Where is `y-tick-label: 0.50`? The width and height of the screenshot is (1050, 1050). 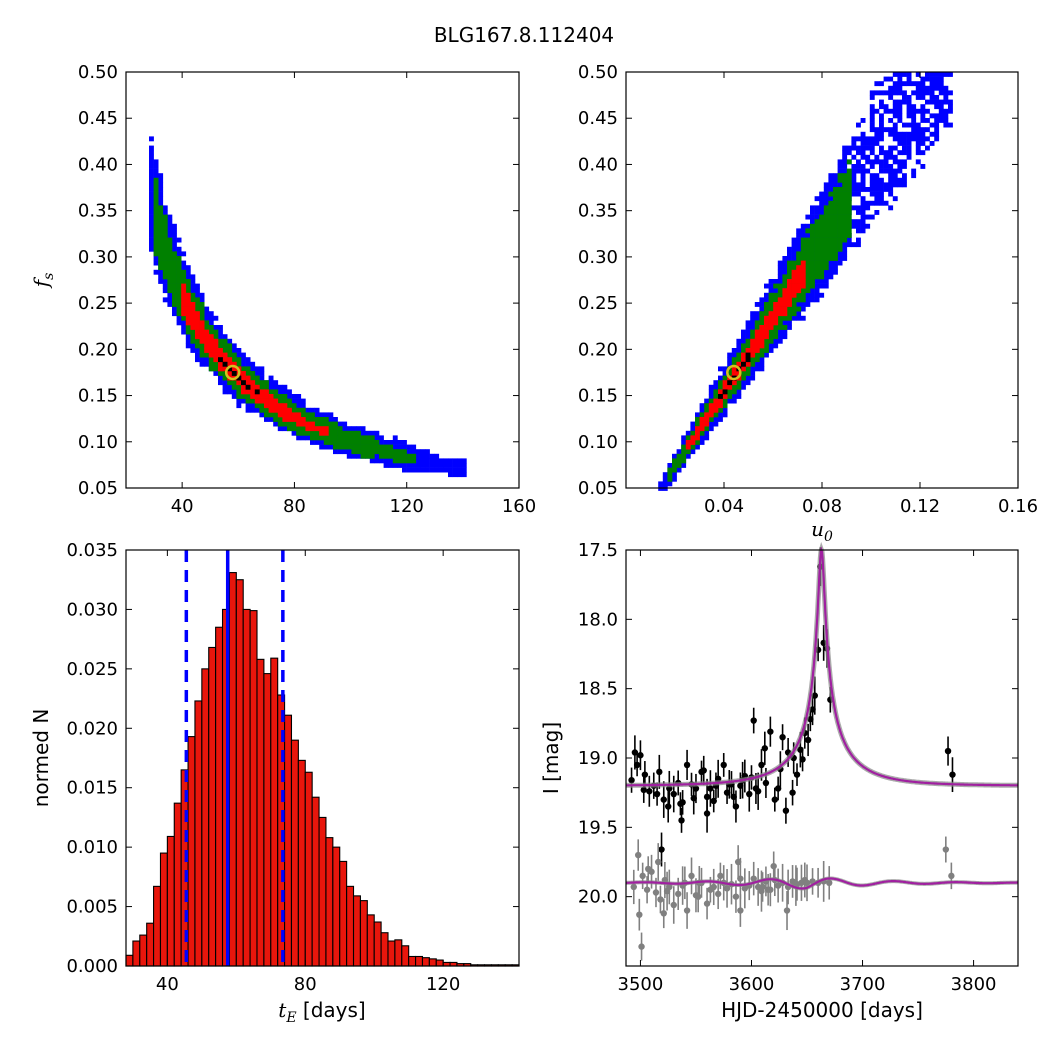 y-tick-label: 0.50 is located at coordinates (598, 72).